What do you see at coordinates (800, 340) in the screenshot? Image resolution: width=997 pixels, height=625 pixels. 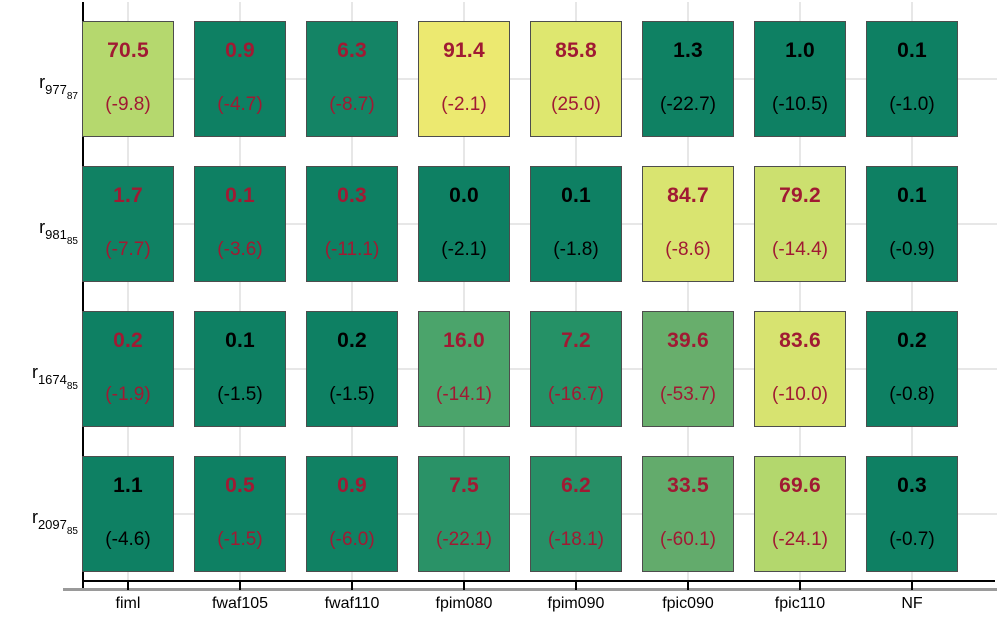 I see `cell-value: 83.6` at bounding box center [800, 340].